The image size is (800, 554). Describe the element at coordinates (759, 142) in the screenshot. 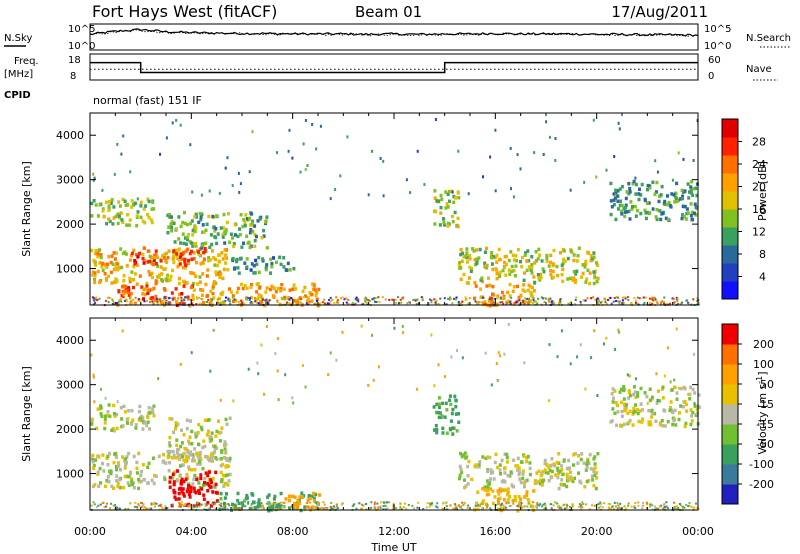

I see `power-colorbar-tick: 28` at that location.